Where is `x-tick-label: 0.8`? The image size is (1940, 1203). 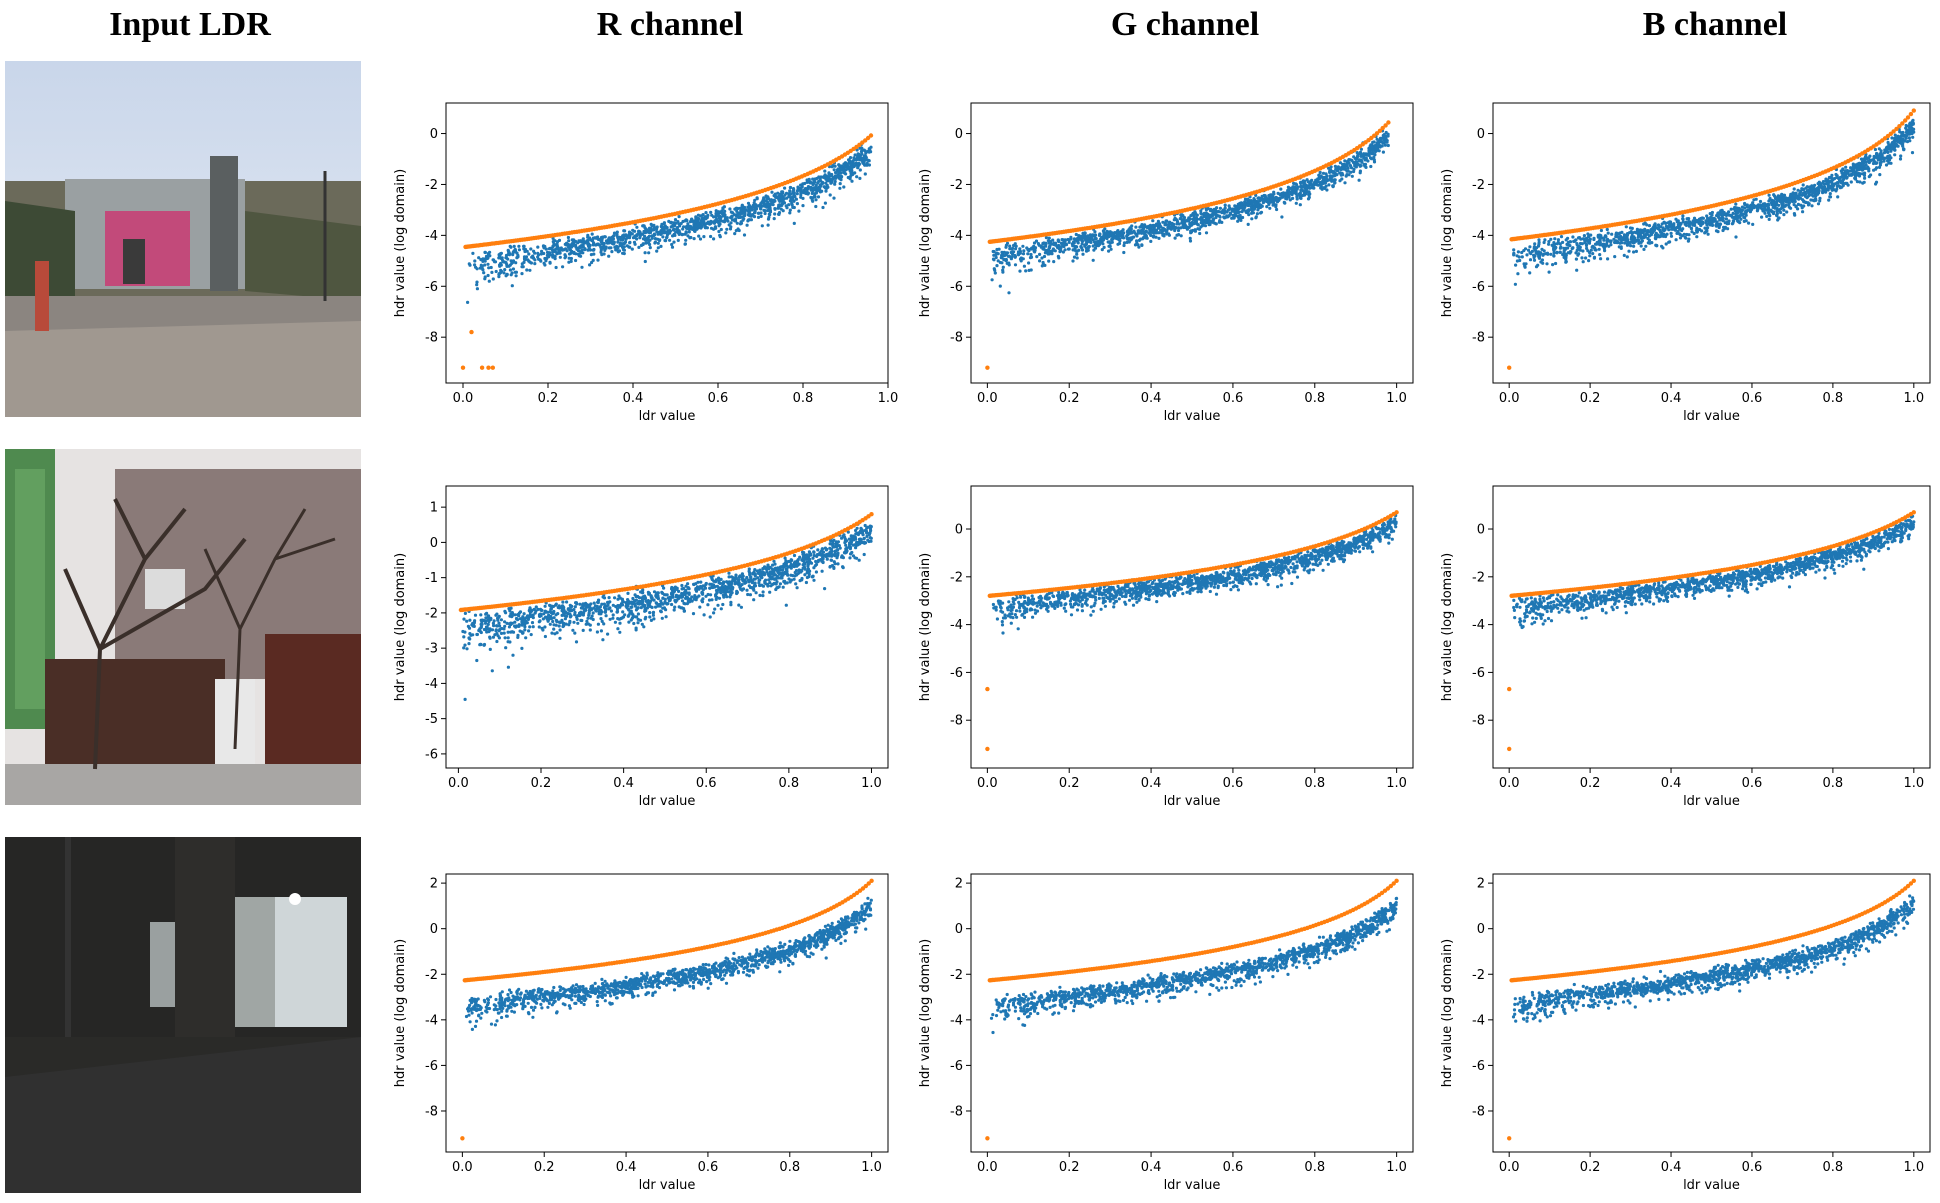
x-tick-label: 0.8 is located at coordinates (1833, 398).